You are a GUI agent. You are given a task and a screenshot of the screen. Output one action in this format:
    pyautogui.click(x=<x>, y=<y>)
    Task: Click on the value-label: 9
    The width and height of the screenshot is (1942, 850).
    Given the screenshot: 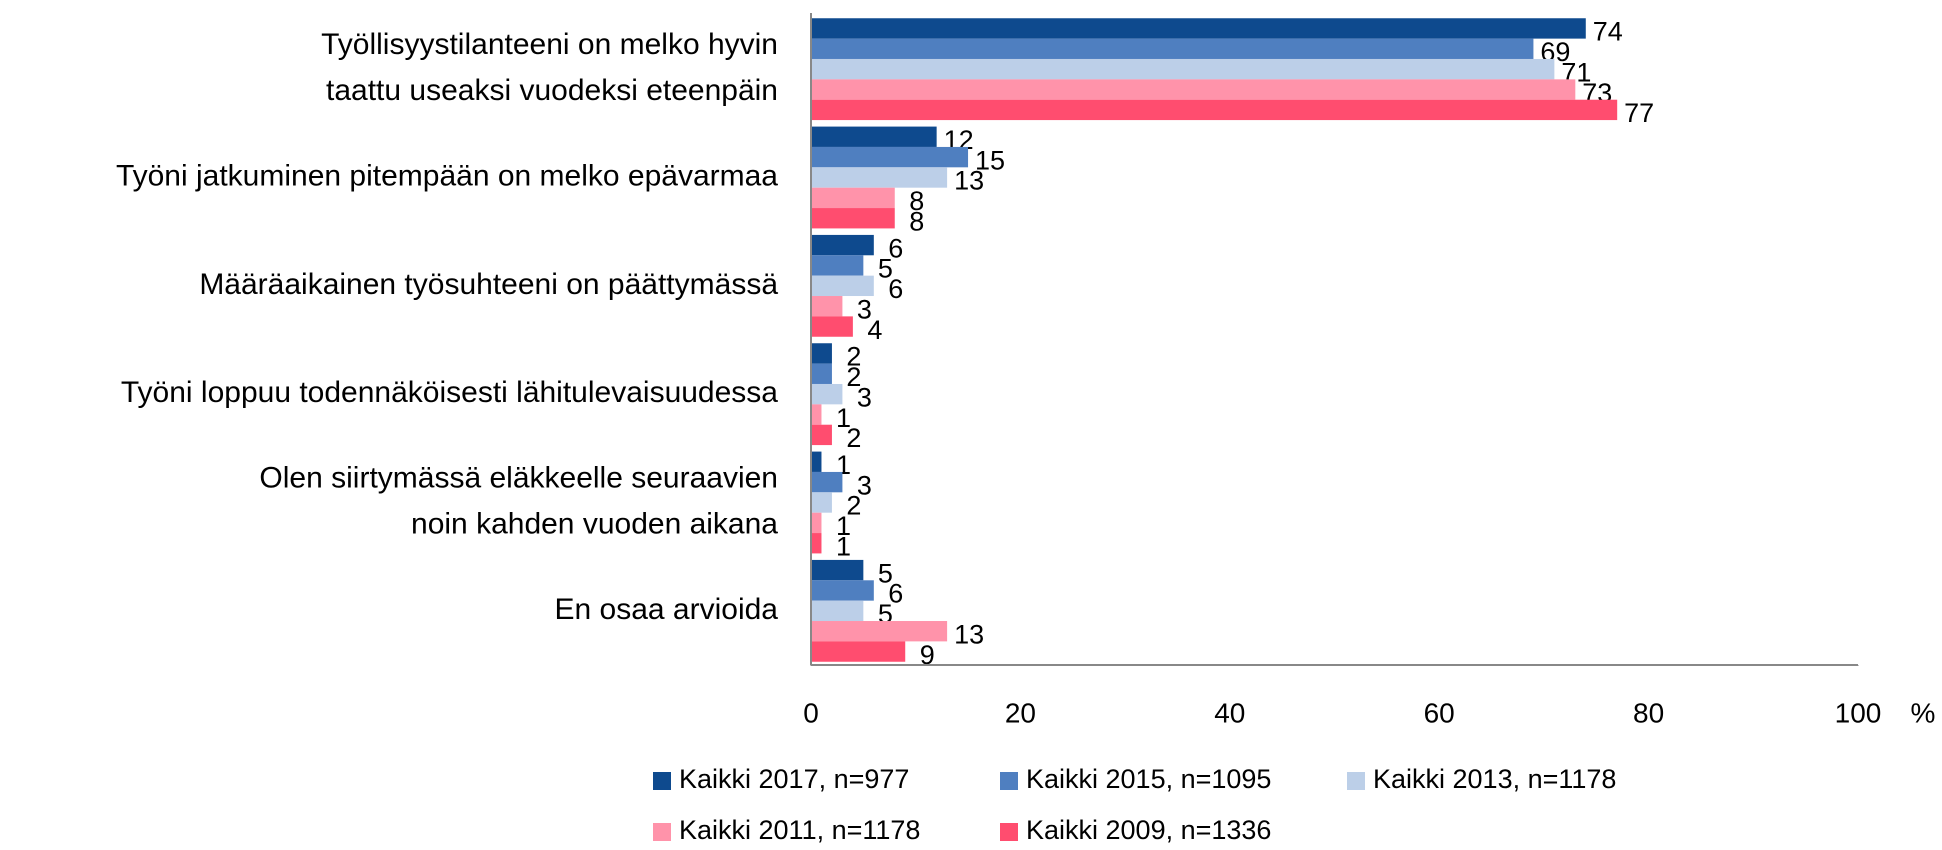 What is the action you would take?
    pyautogui.click(x=927, y=655)
    